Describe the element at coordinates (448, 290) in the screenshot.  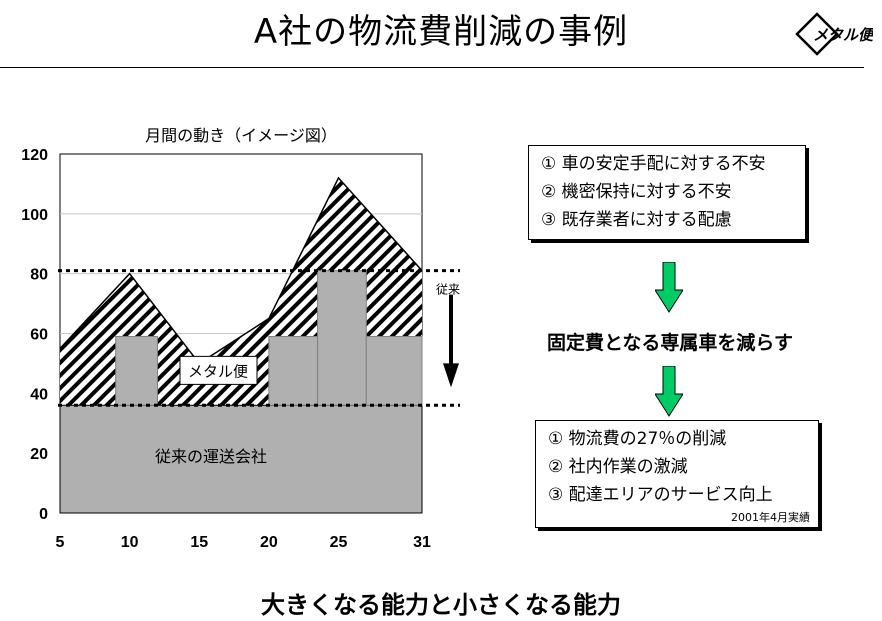
I see `previous-label: 従来` at that location.